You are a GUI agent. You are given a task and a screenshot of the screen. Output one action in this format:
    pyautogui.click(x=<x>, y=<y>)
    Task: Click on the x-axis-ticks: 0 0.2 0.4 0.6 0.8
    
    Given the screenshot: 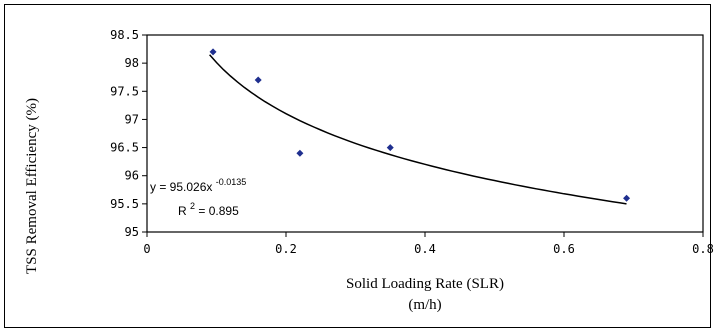 What is the action you would take?
    pyautogui.click(x=428, y=244)
    